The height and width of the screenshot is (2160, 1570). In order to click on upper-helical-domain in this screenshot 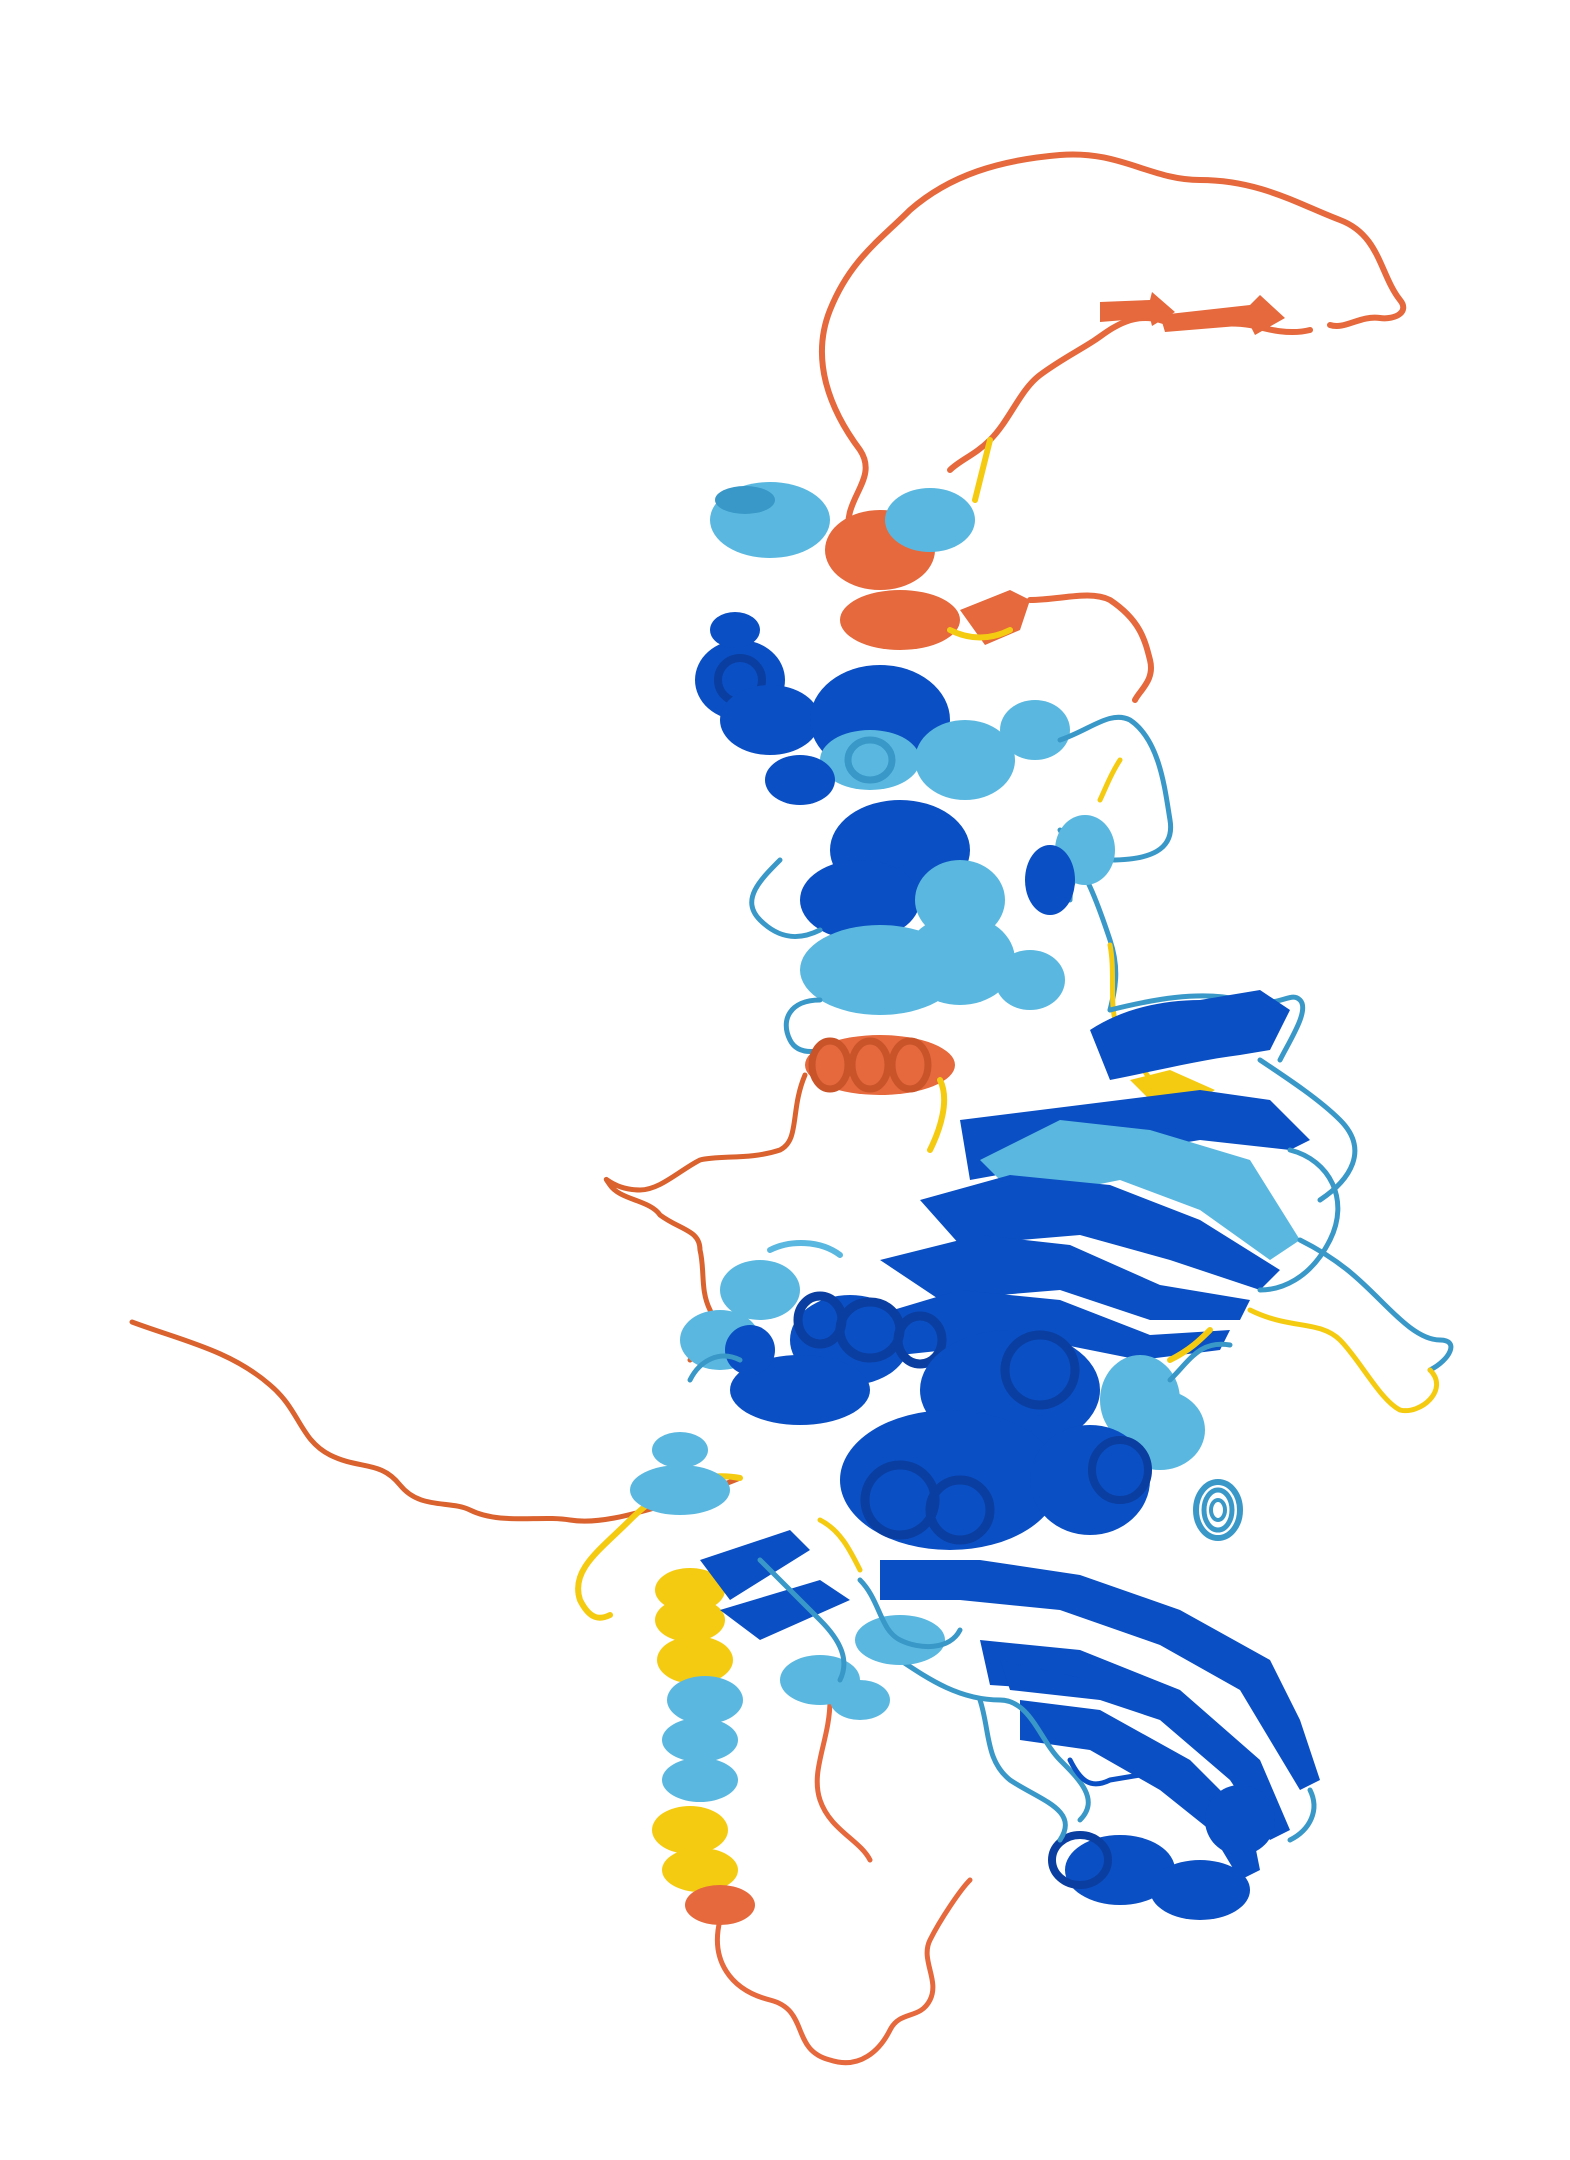, I will do `click(934, 782)`.